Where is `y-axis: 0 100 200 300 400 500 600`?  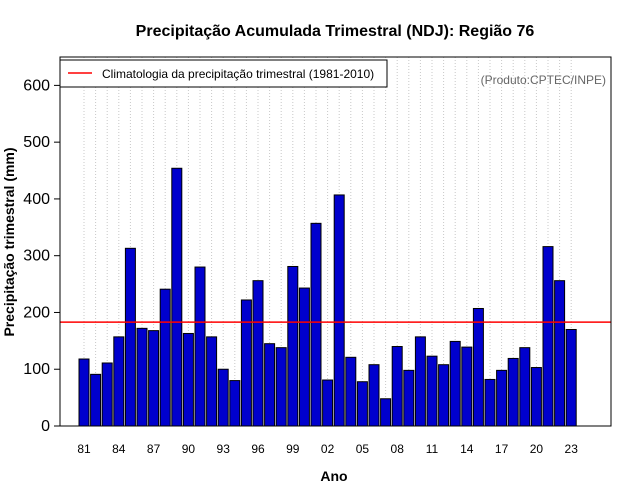
y-axis: 0 100 200 300 400 500 600 is located at coordinates (41, 256).